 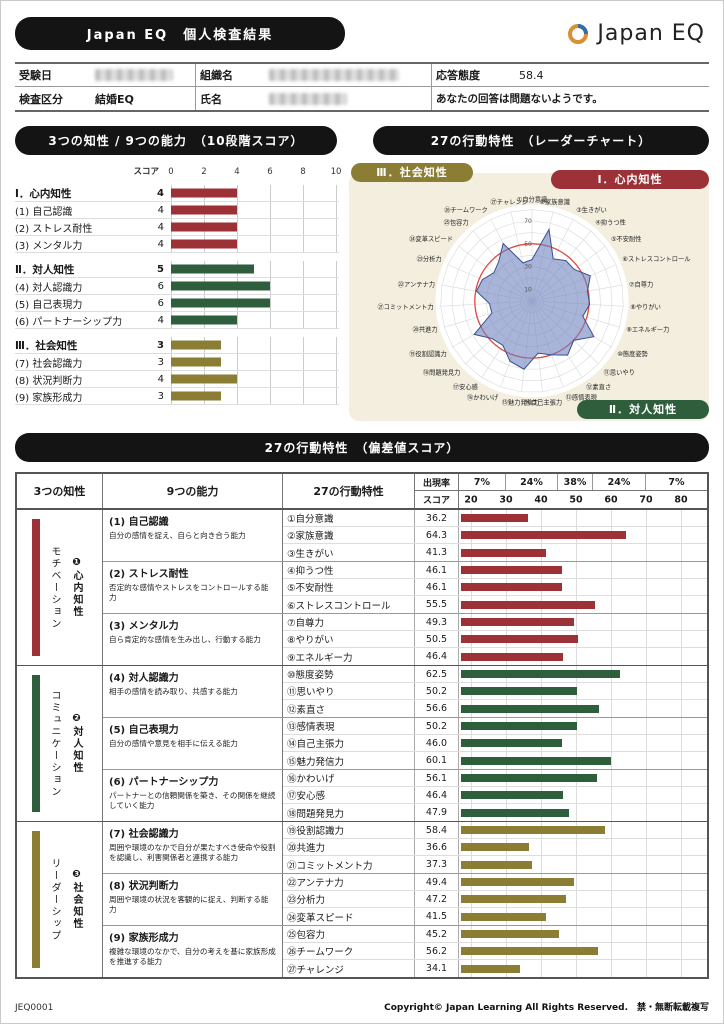 What do you see at coordinates (349, 760) in the screenshot?
I see `trait-label: ⑮魅力発信力` at bounding box center [349, 760].